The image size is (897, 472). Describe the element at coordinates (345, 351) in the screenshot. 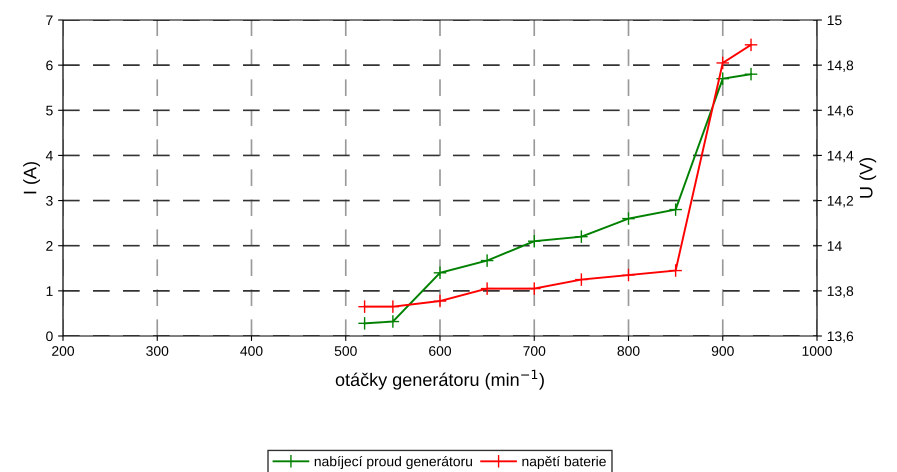

I see `x-tick-label: 500` at that location.